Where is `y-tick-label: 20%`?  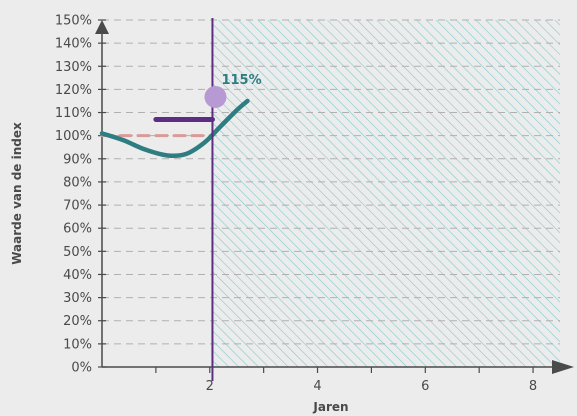
y-tick-label: 20% is located at coordinates (77, 321).